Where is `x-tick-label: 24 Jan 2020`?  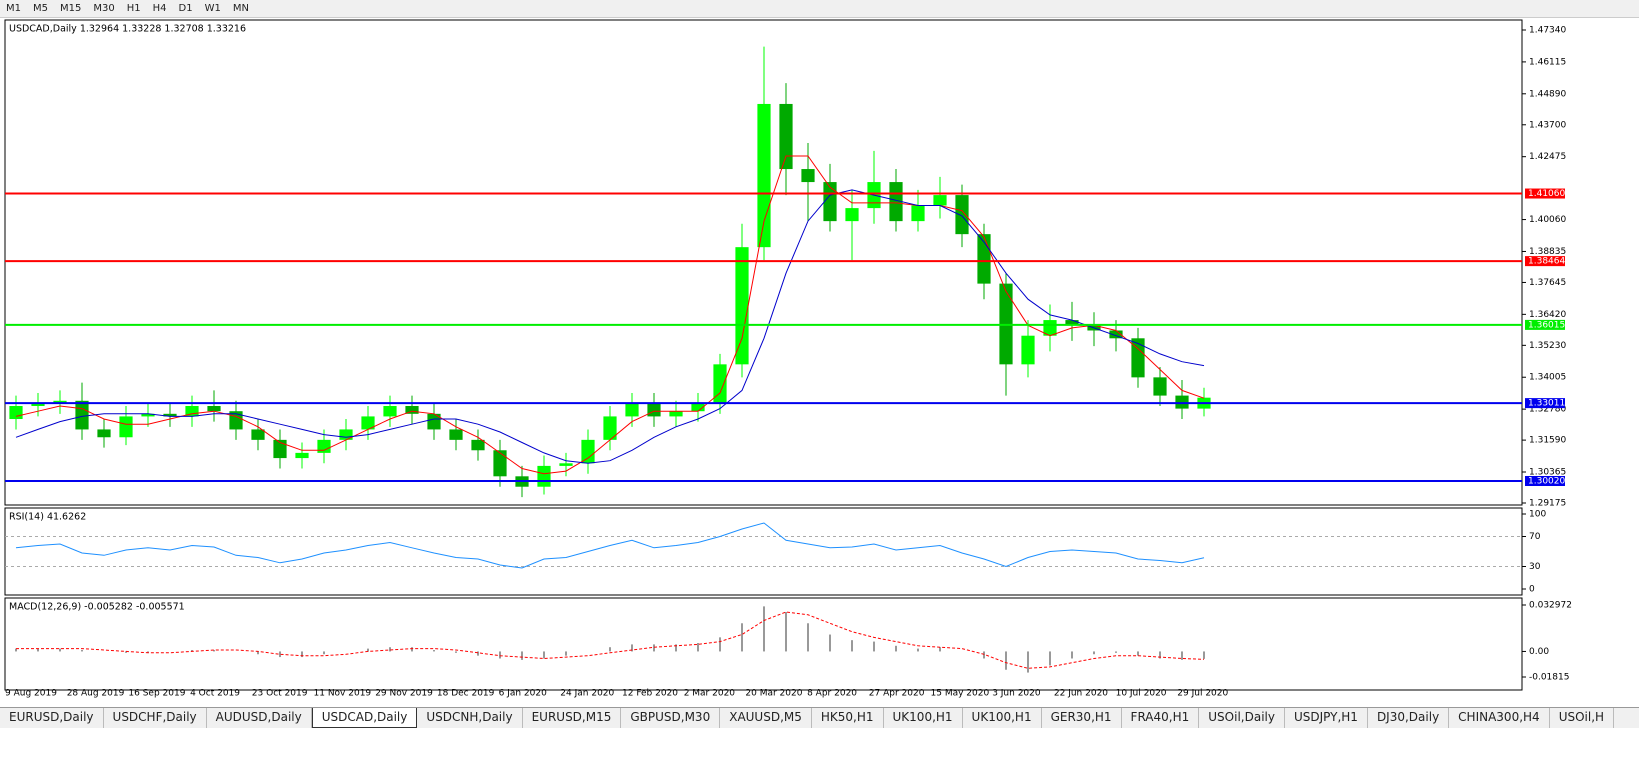 x-tick-label: 24 Jan 2020 is located at coordinates (587, 694).